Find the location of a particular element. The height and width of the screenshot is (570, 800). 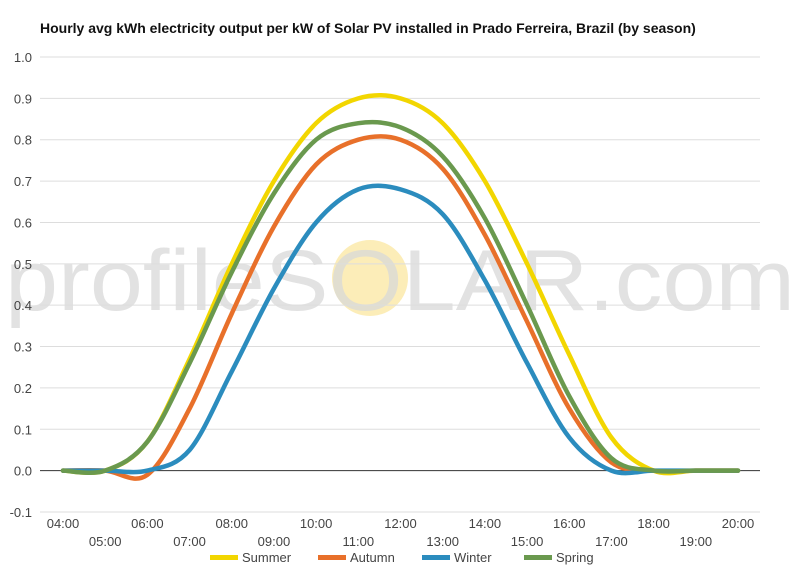

x-tick-label: 11:00 is located at coordinates (359, 541).